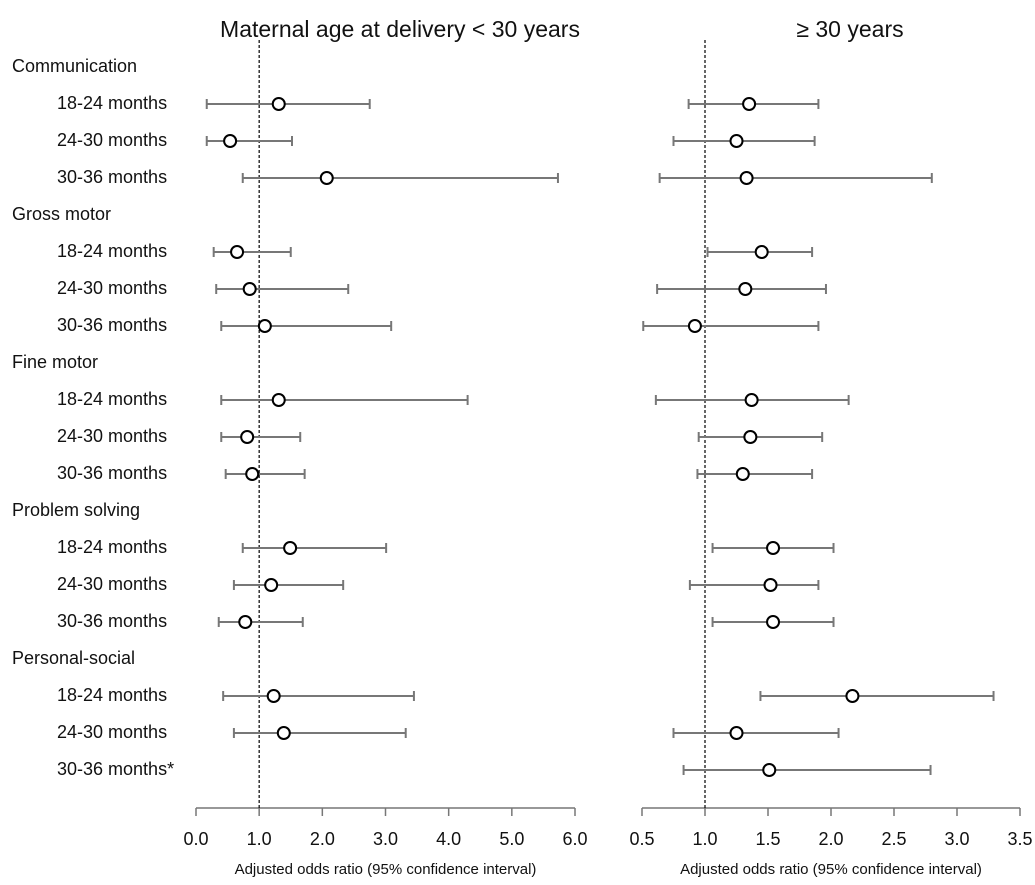  I want to click on group-label: Personal-social, so click(73, 658).